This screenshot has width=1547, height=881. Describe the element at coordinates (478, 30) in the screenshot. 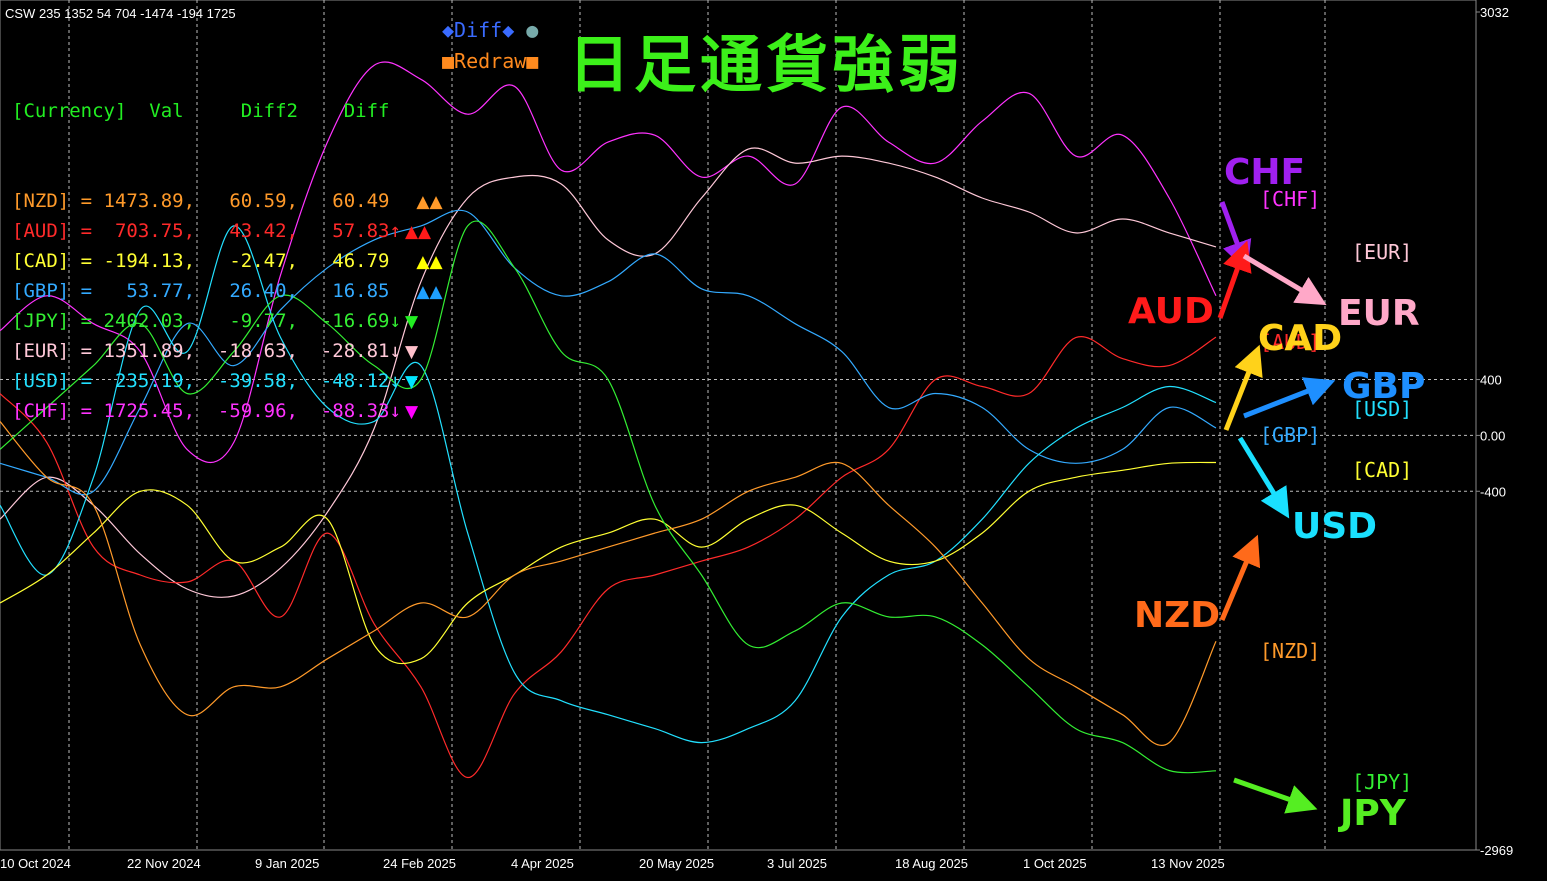

I see `diff-button: ◆Diff◆` at that location.